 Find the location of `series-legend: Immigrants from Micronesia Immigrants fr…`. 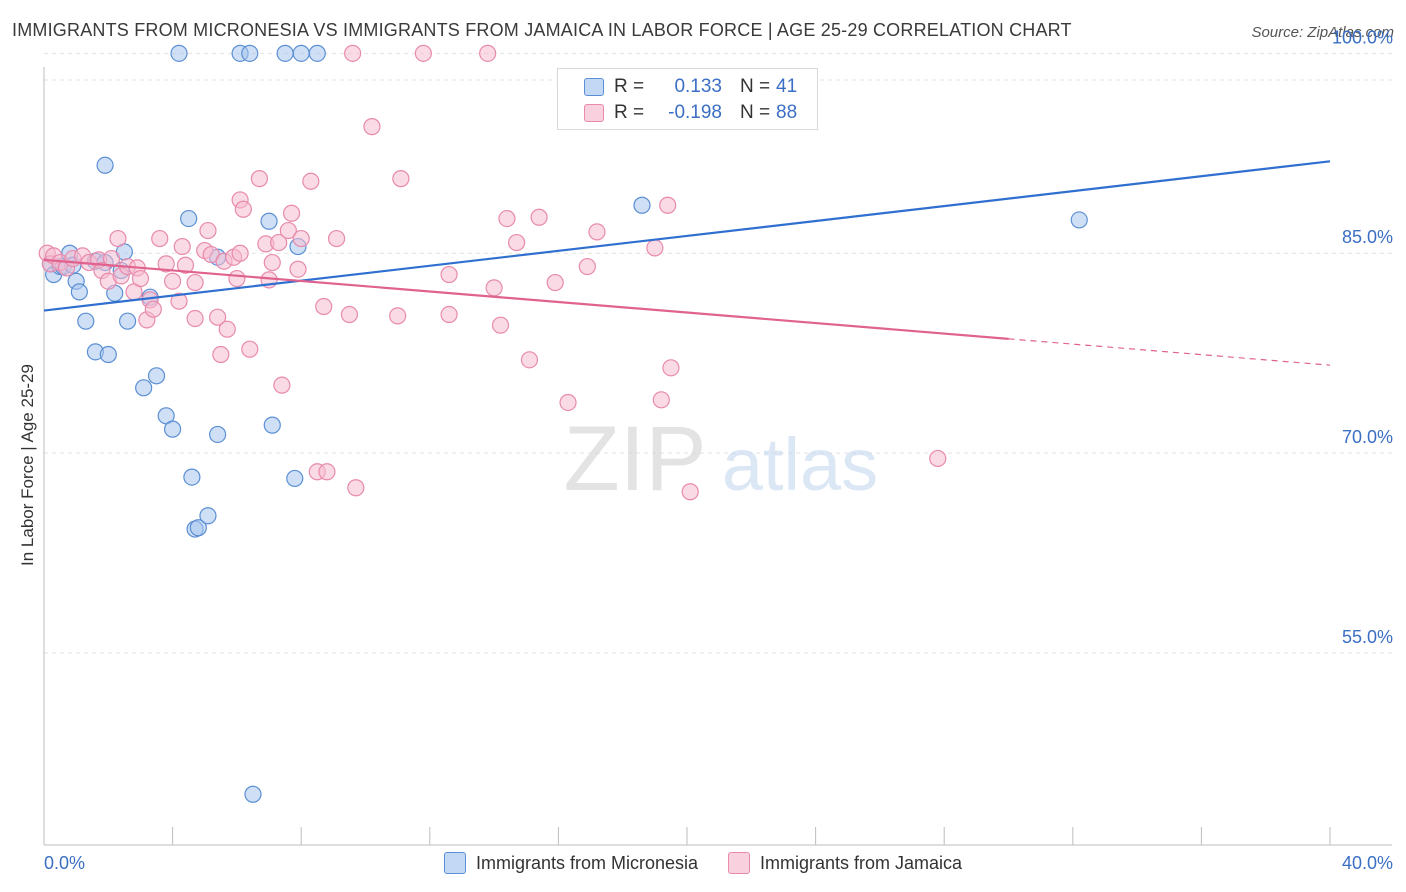

series-legend: Immigrants from Micronesia Immigrants fr… is located at coordinates (703, 863).